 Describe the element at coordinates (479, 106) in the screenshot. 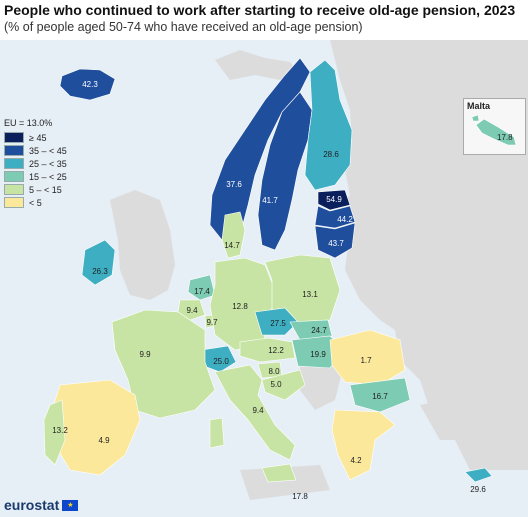

I see `malta-inset-title: Malta` at that location.